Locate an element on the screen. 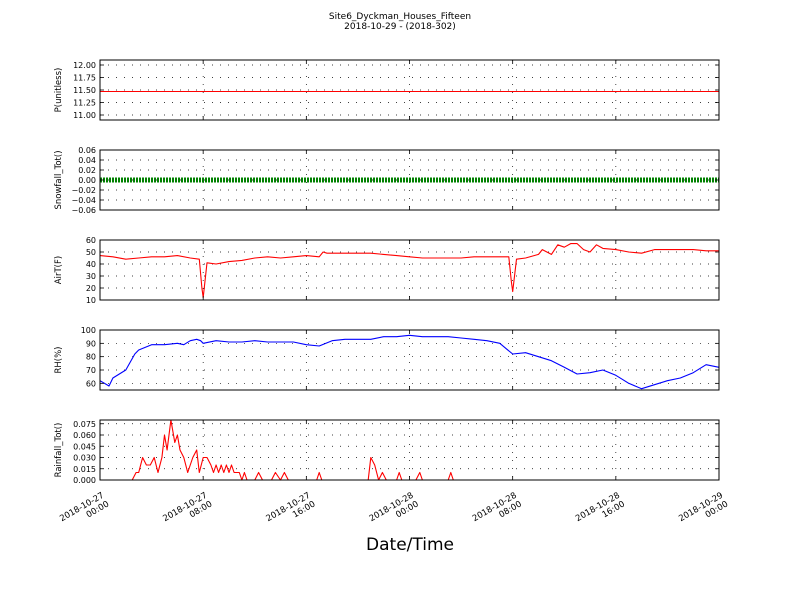 Image resolution: width=800 pixels, height=600 pixels. panel-humidity: 100 90 80 70 60 RH(%) is located at coordinates (387, 358).